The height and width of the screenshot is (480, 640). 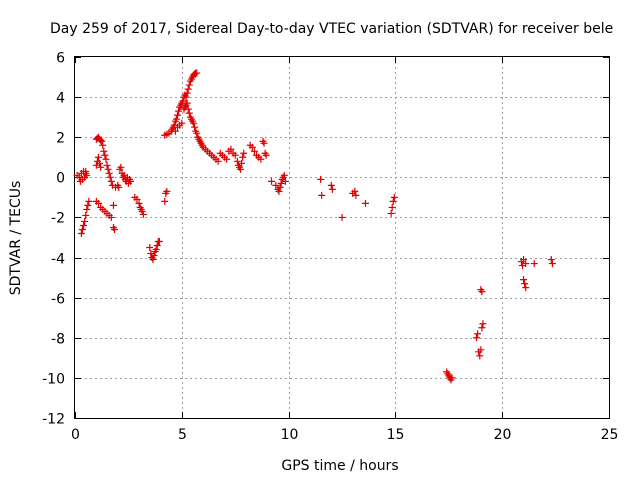 What do you see at coordinates (53, 420) in the screenshot?
I see `y-tick-label: -12` at bounding box center [53, 420].